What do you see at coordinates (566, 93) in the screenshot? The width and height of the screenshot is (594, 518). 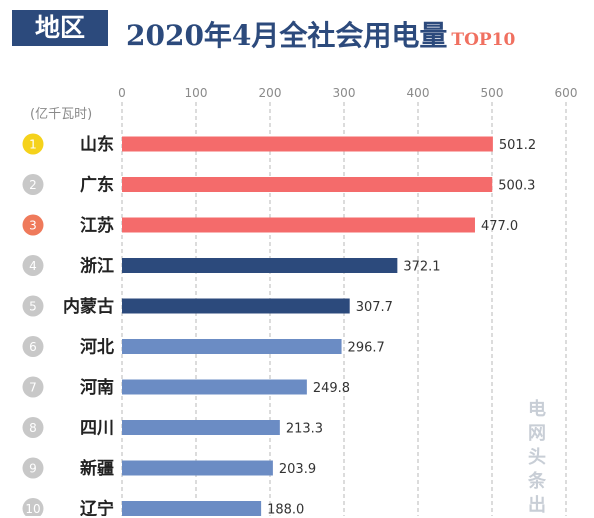 I see `x-tick-label: 600` at bounding box center [566, 93].